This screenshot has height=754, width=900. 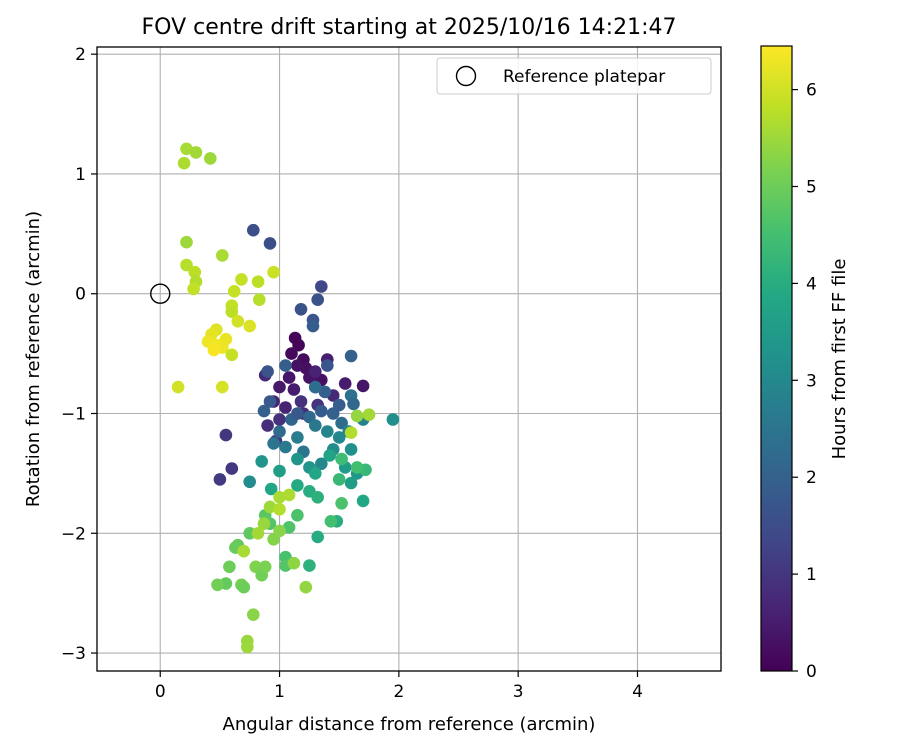 I want to click on colorbar-tick-label: 4, so click(x=811, y=284).